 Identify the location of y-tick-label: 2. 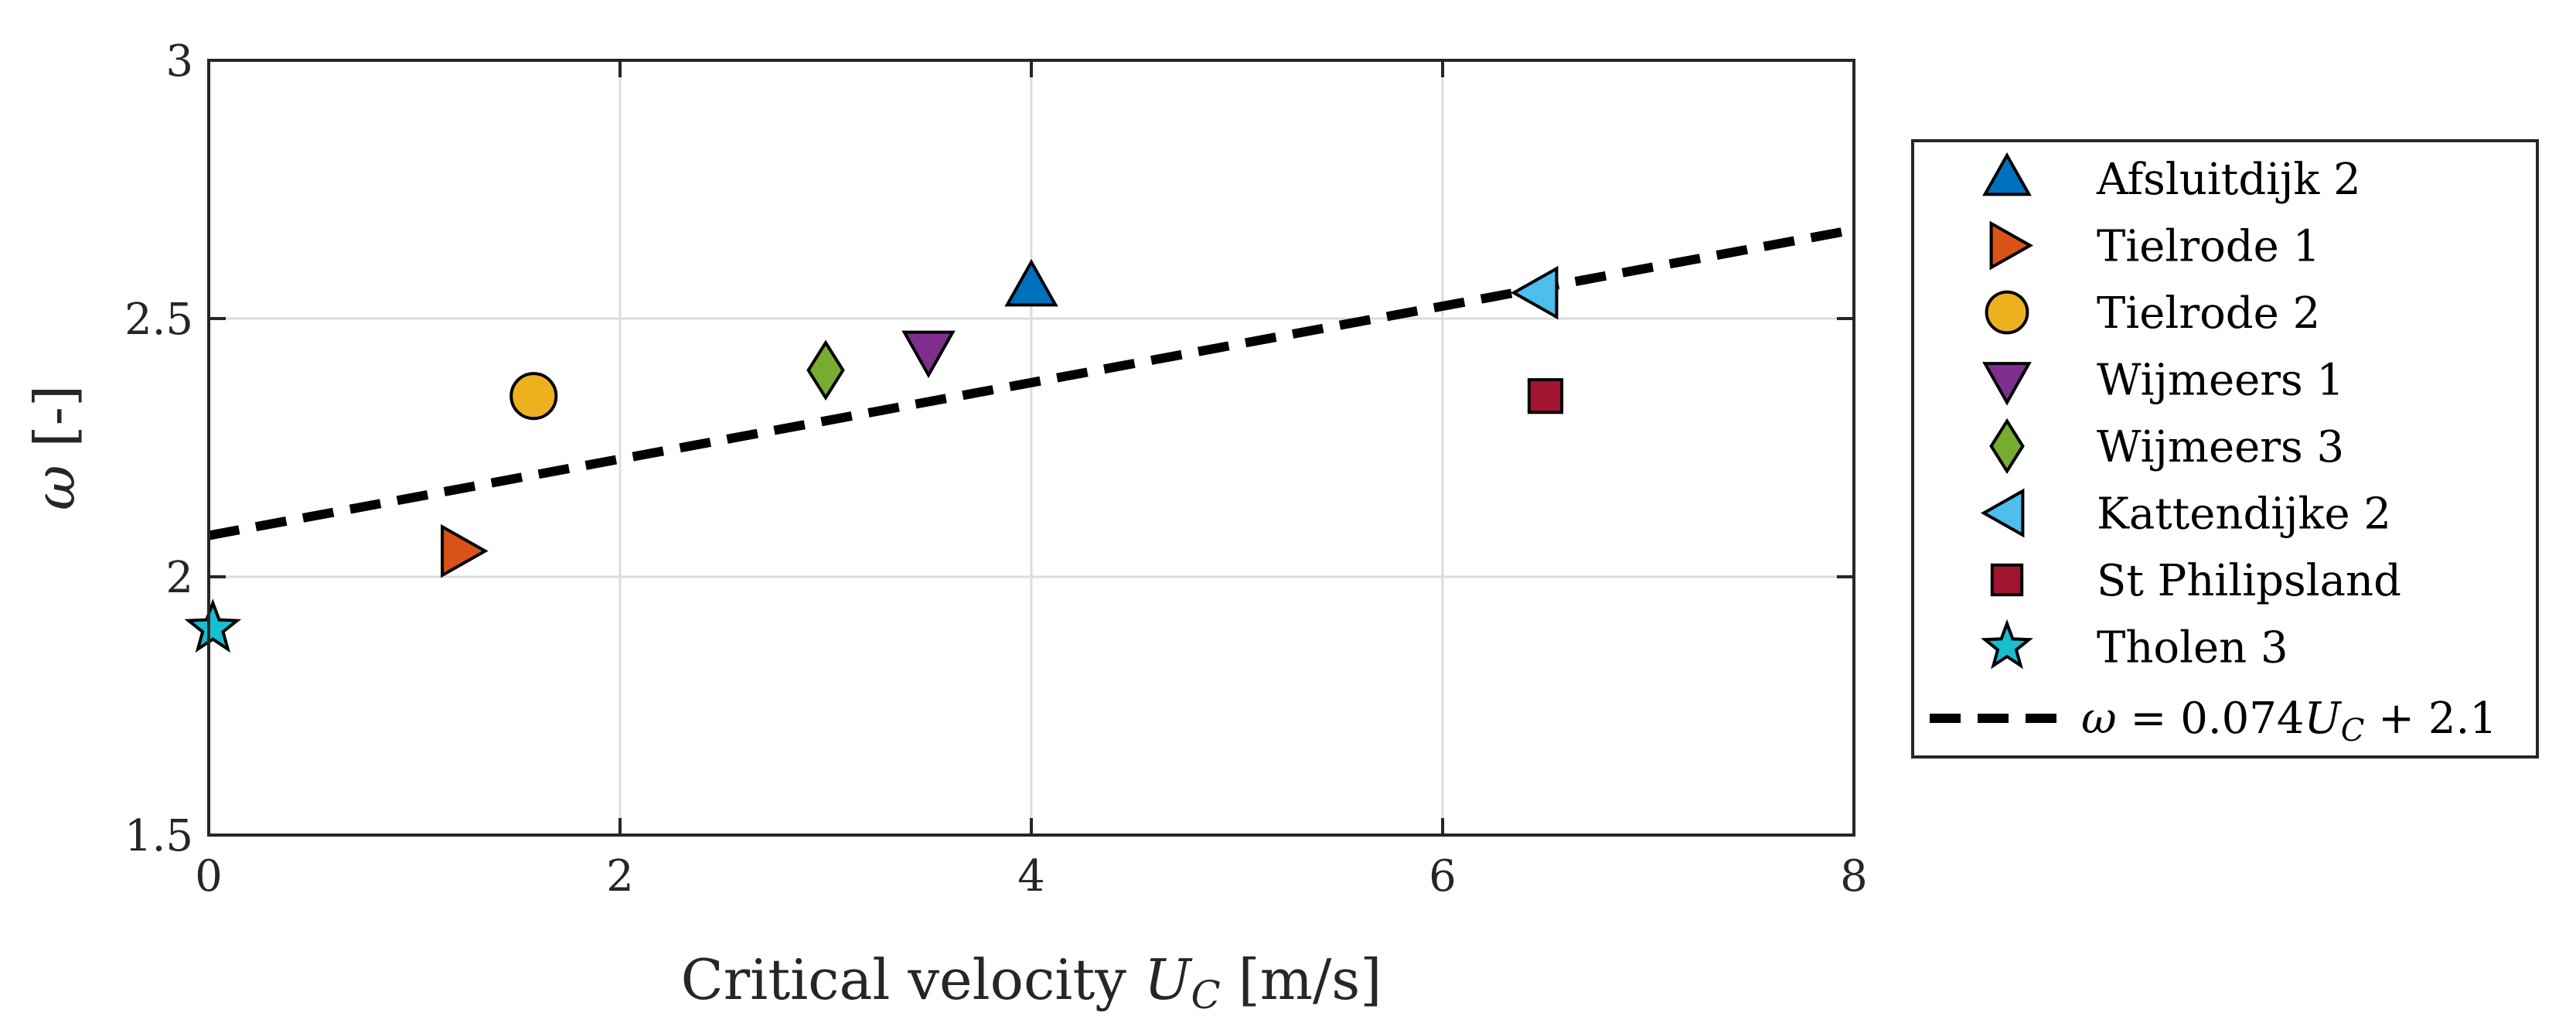
(179, 578).